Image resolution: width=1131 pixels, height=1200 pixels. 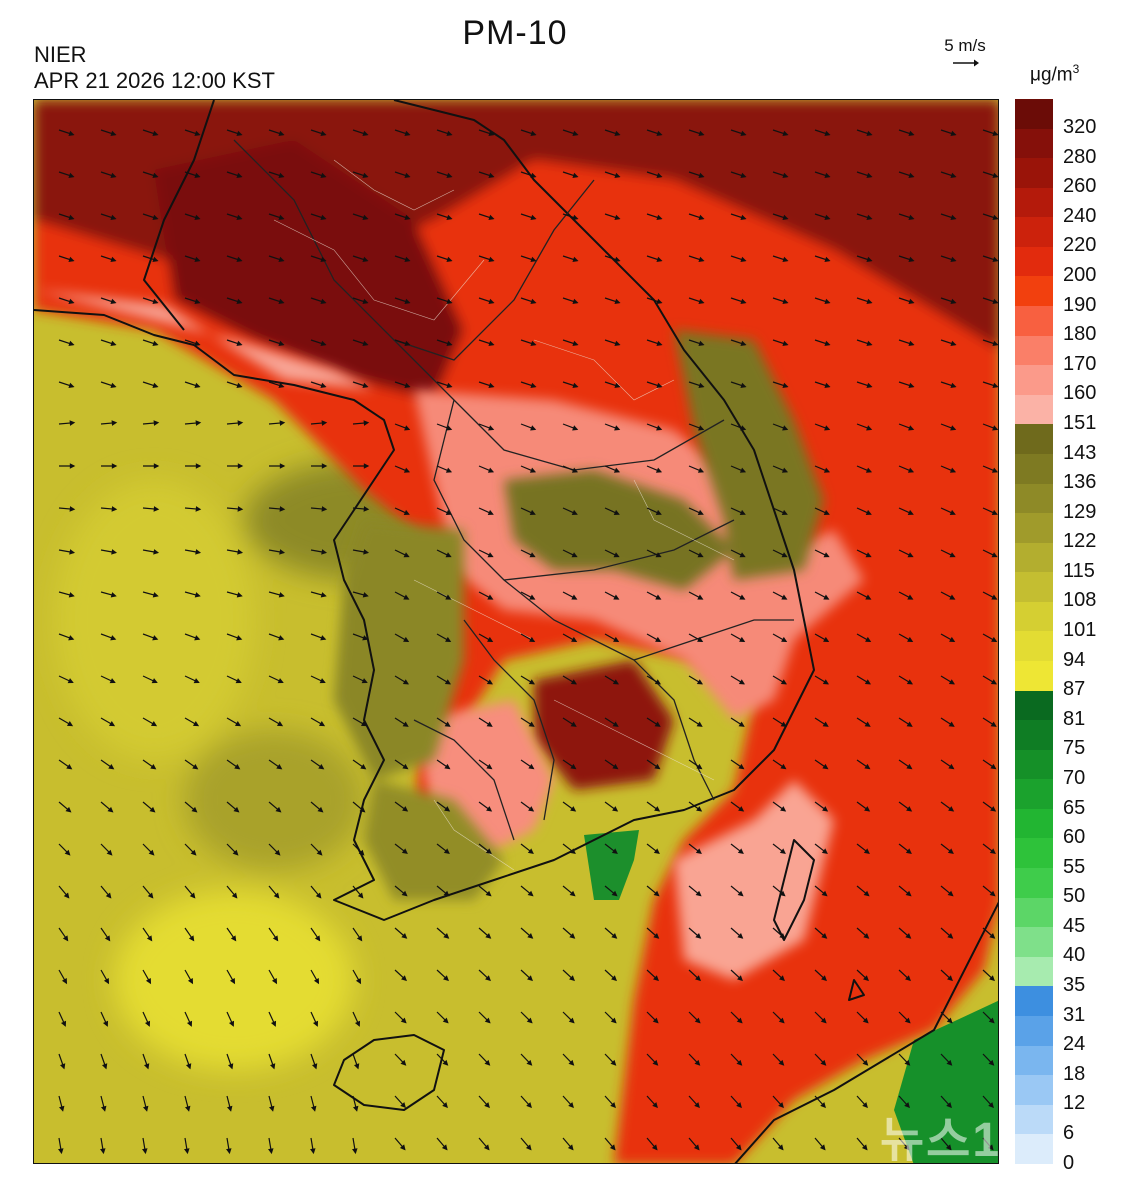 What do you see at coordinates (1074, 1044) in the screenshot?
I see `colorbar-tick-label: 24` at bounding box center [1074, 1044].